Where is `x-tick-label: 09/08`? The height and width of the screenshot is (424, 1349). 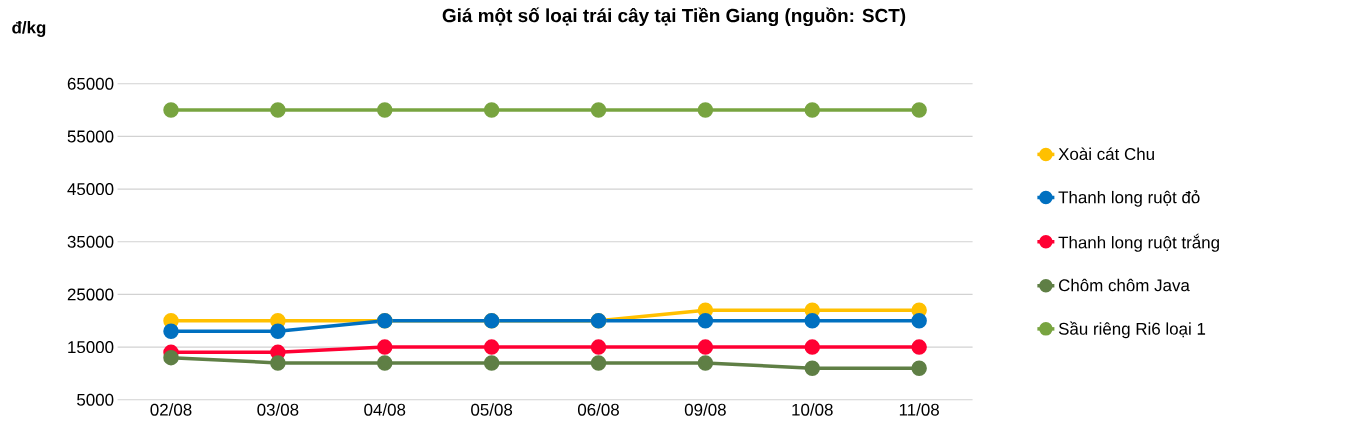
x-tick-label: 09/08 is located at coordinates (705, 409).